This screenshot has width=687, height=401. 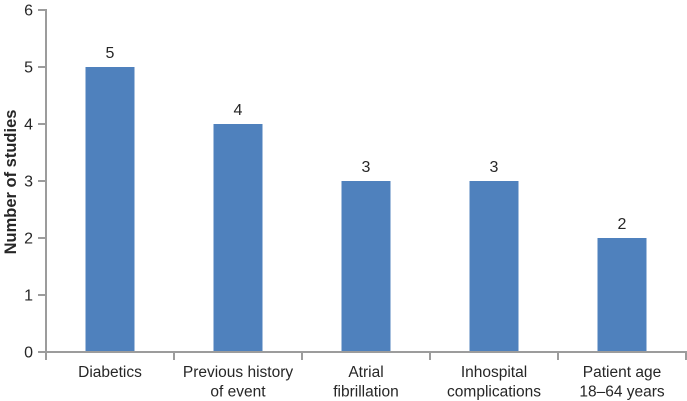 I want to click on x-axis-category-label-line: Previous history, so click(x=238, y=372).